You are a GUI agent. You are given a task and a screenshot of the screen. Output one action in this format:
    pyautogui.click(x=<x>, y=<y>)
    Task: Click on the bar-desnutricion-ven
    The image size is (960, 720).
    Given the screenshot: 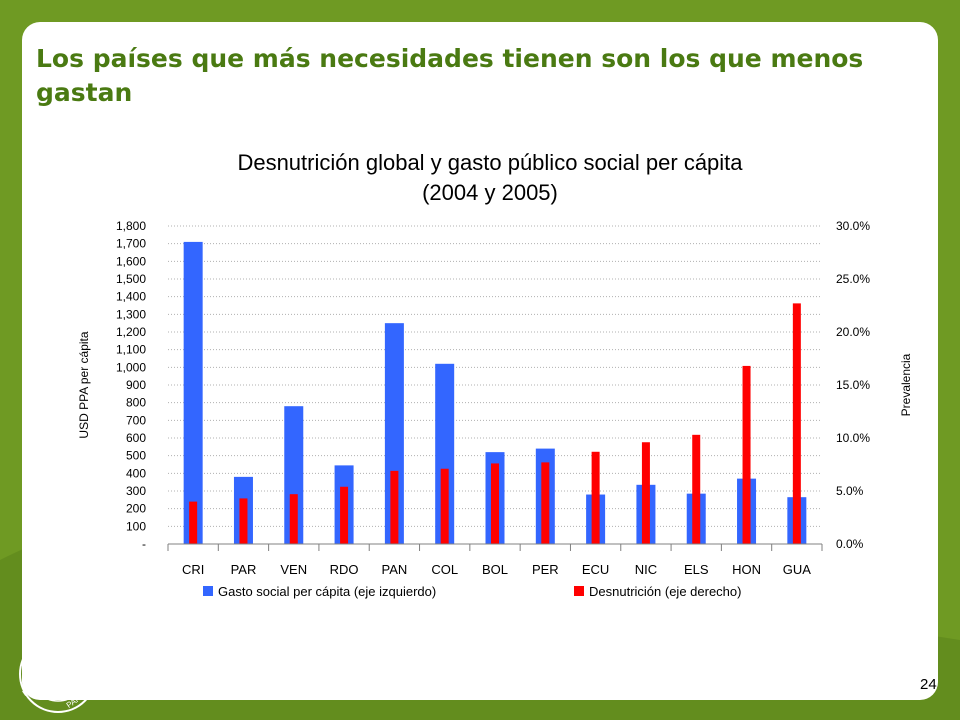 What is the action you would take?
    pyautogui.click(x=293, y=519)
    